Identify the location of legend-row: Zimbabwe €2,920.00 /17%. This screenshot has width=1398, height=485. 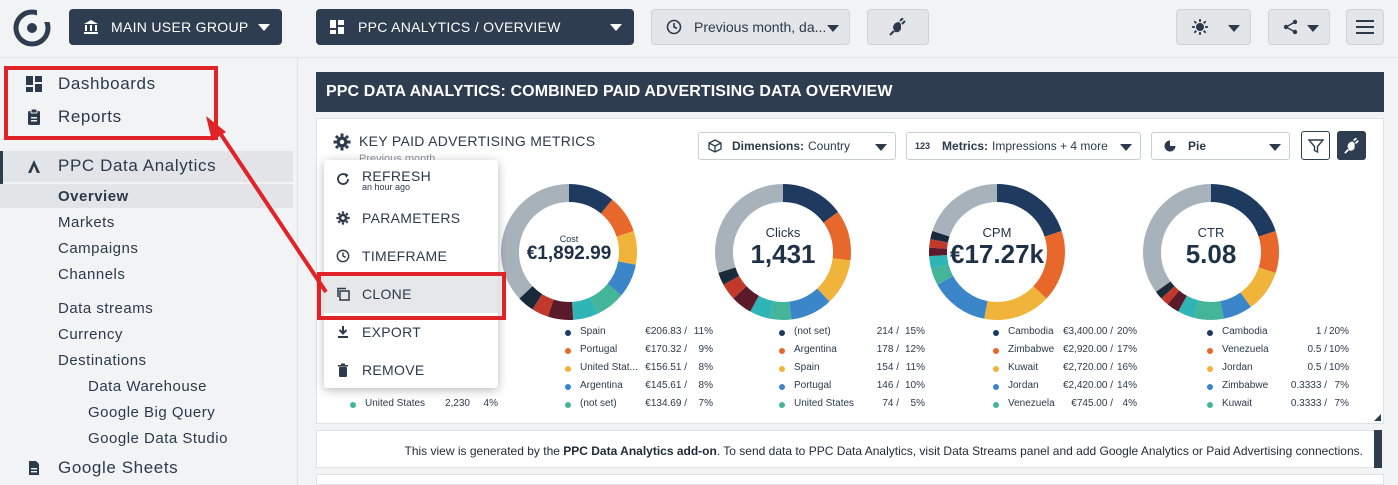
(1068, 353).